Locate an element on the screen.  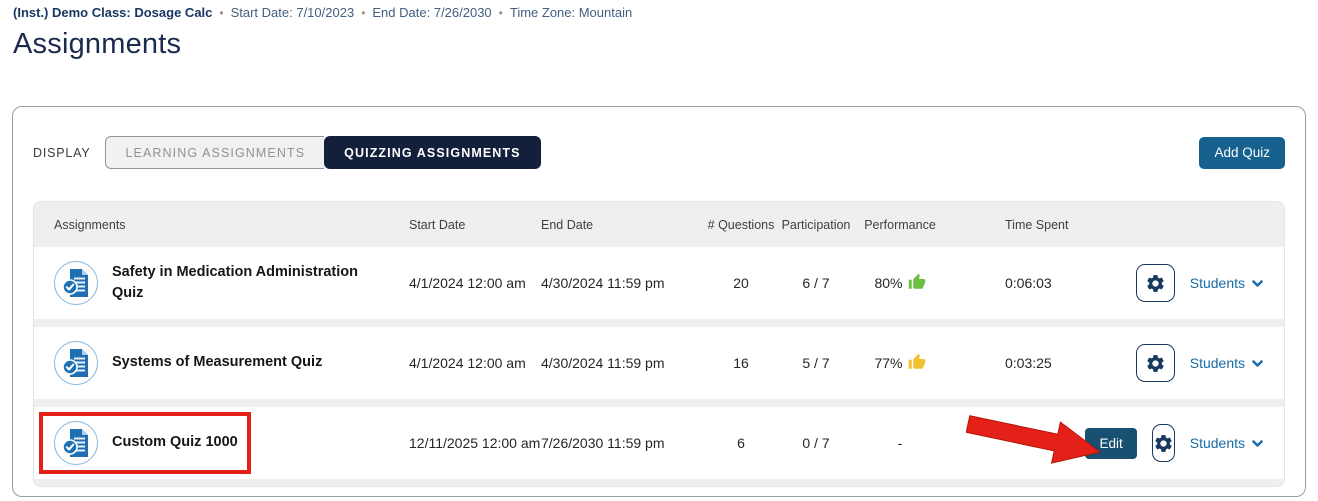
col-header-time-spent: Time Spent is located at coordinates (1037, 224).